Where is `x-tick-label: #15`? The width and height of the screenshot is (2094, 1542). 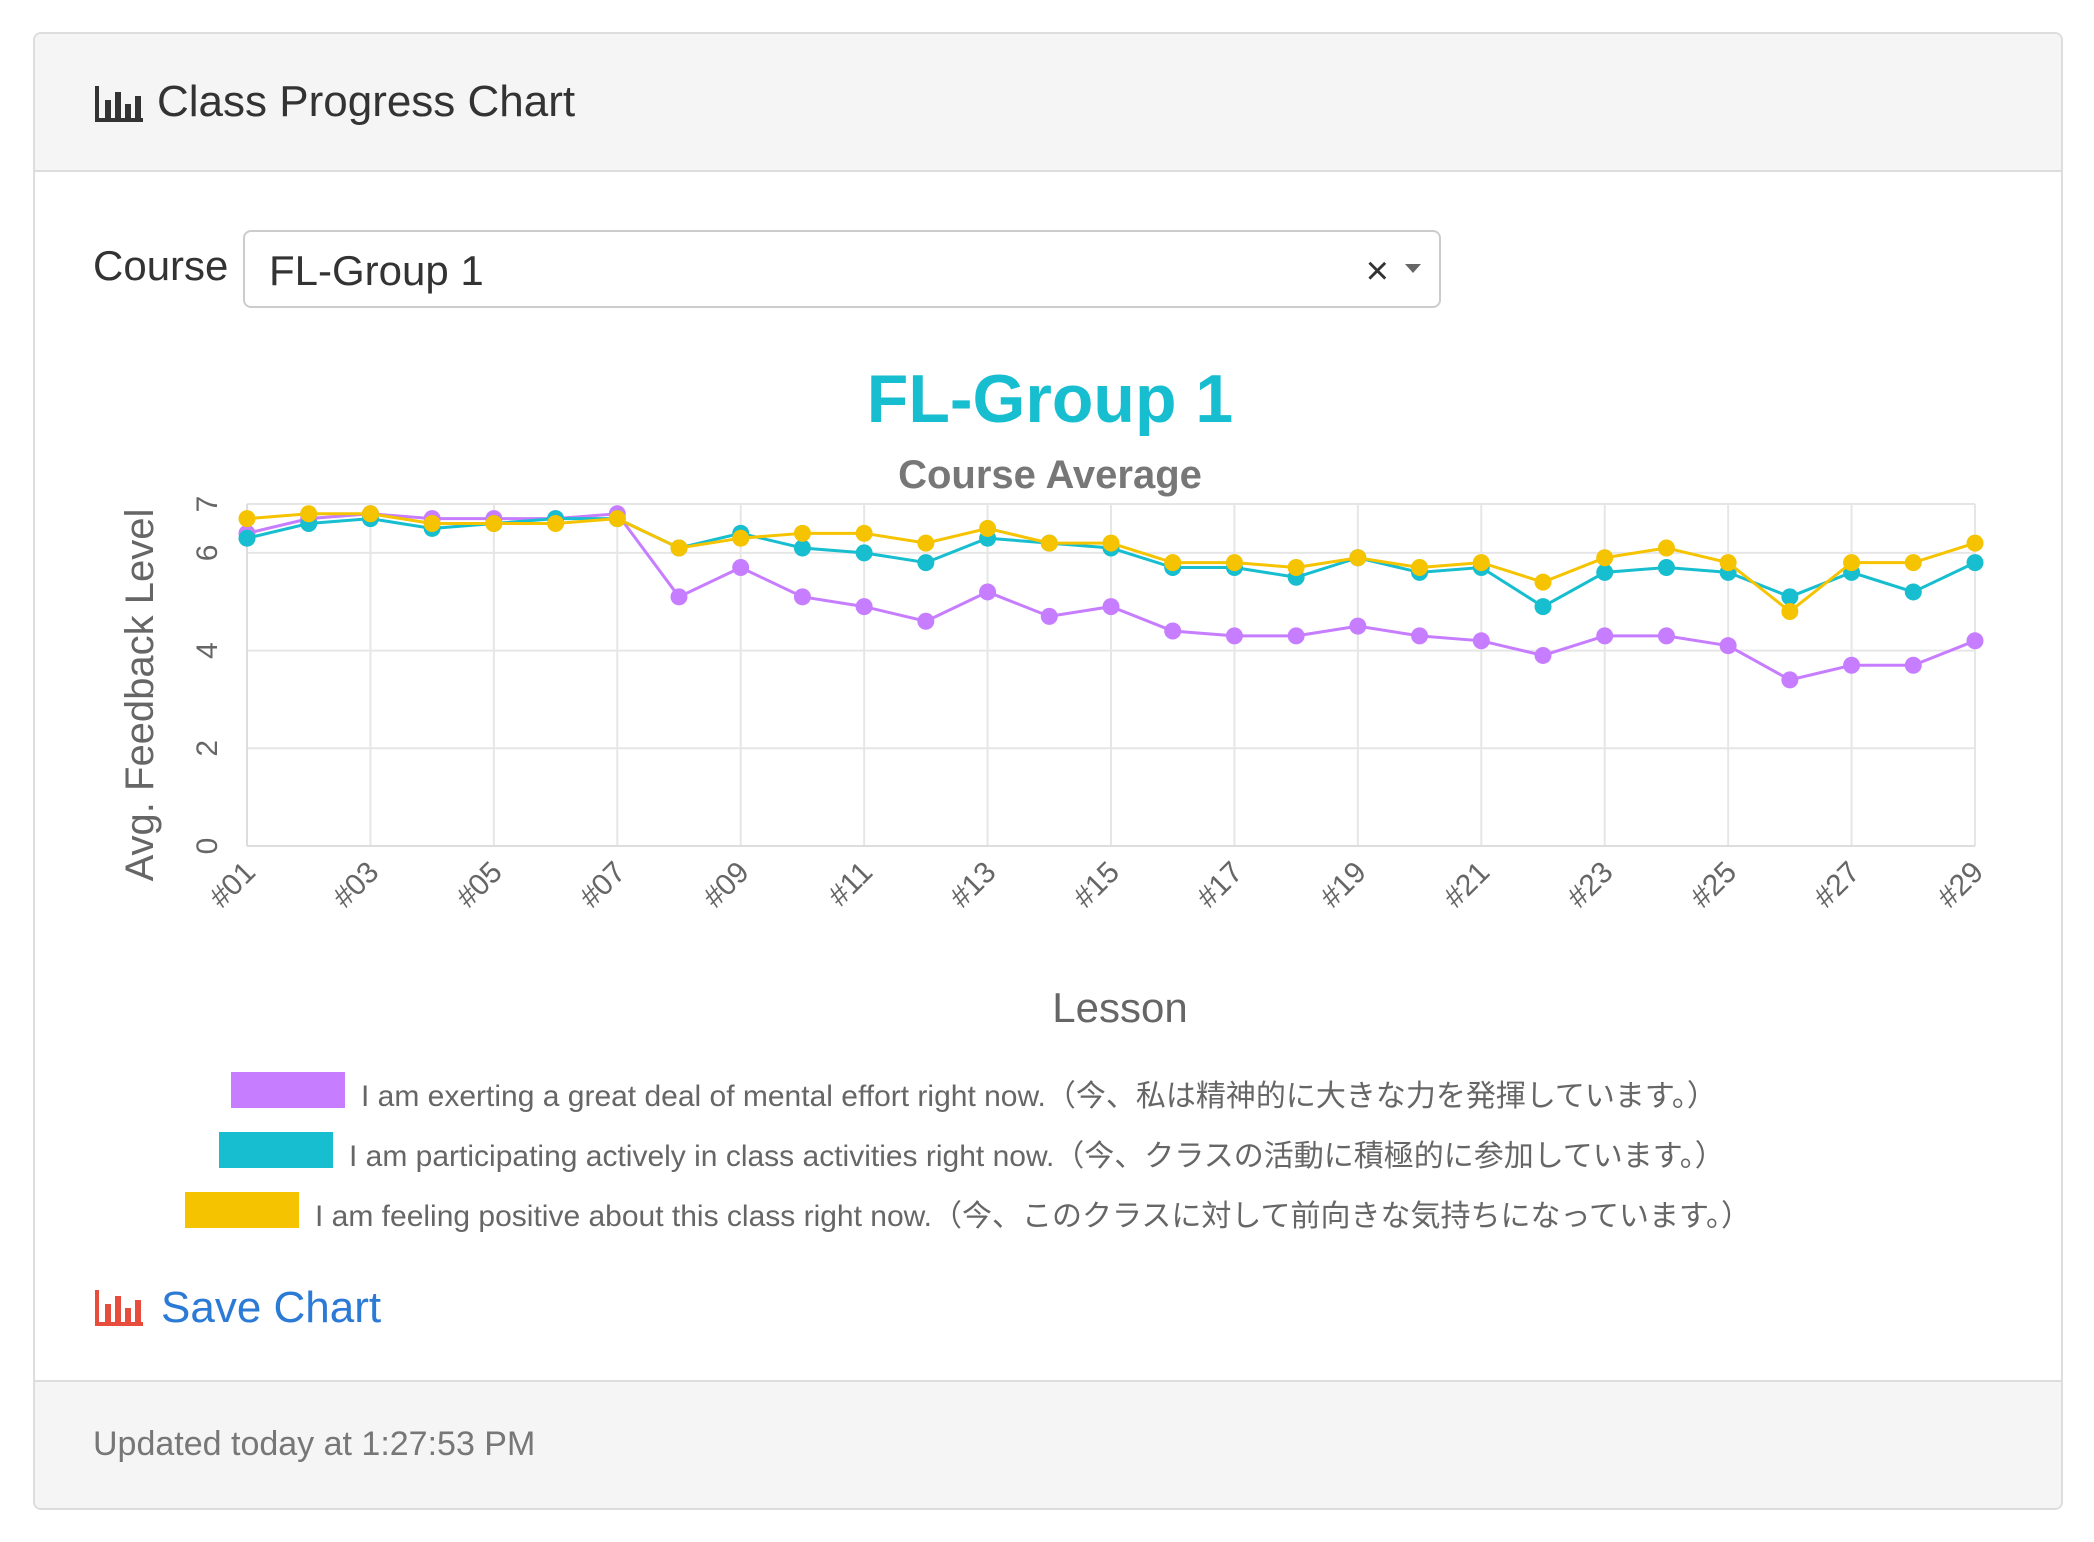
x-tick-label: #15 is located at coordinates (1096, 885).